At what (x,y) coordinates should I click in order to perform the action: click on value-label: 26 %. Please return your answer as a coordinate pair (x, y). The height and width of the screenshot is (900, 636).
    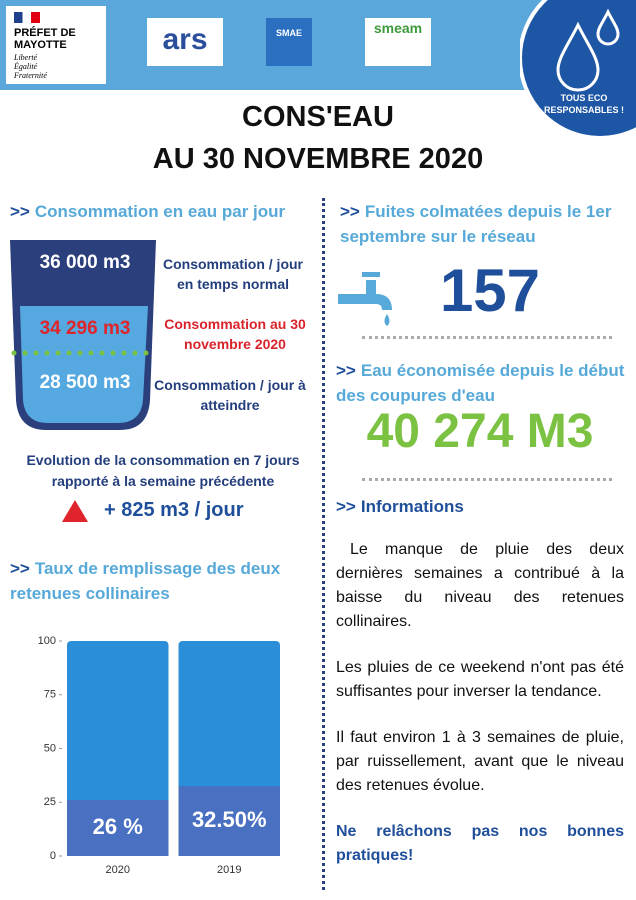
    Looking at the image, I should click on (118, 826).